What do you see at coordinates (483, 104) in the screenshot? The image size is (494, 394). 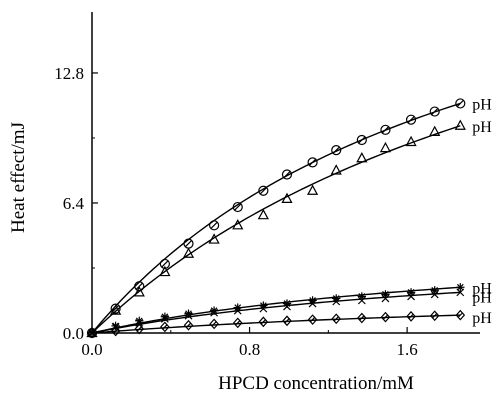 I see `series-label: pH 1.2` at bounding box center [483, 104].